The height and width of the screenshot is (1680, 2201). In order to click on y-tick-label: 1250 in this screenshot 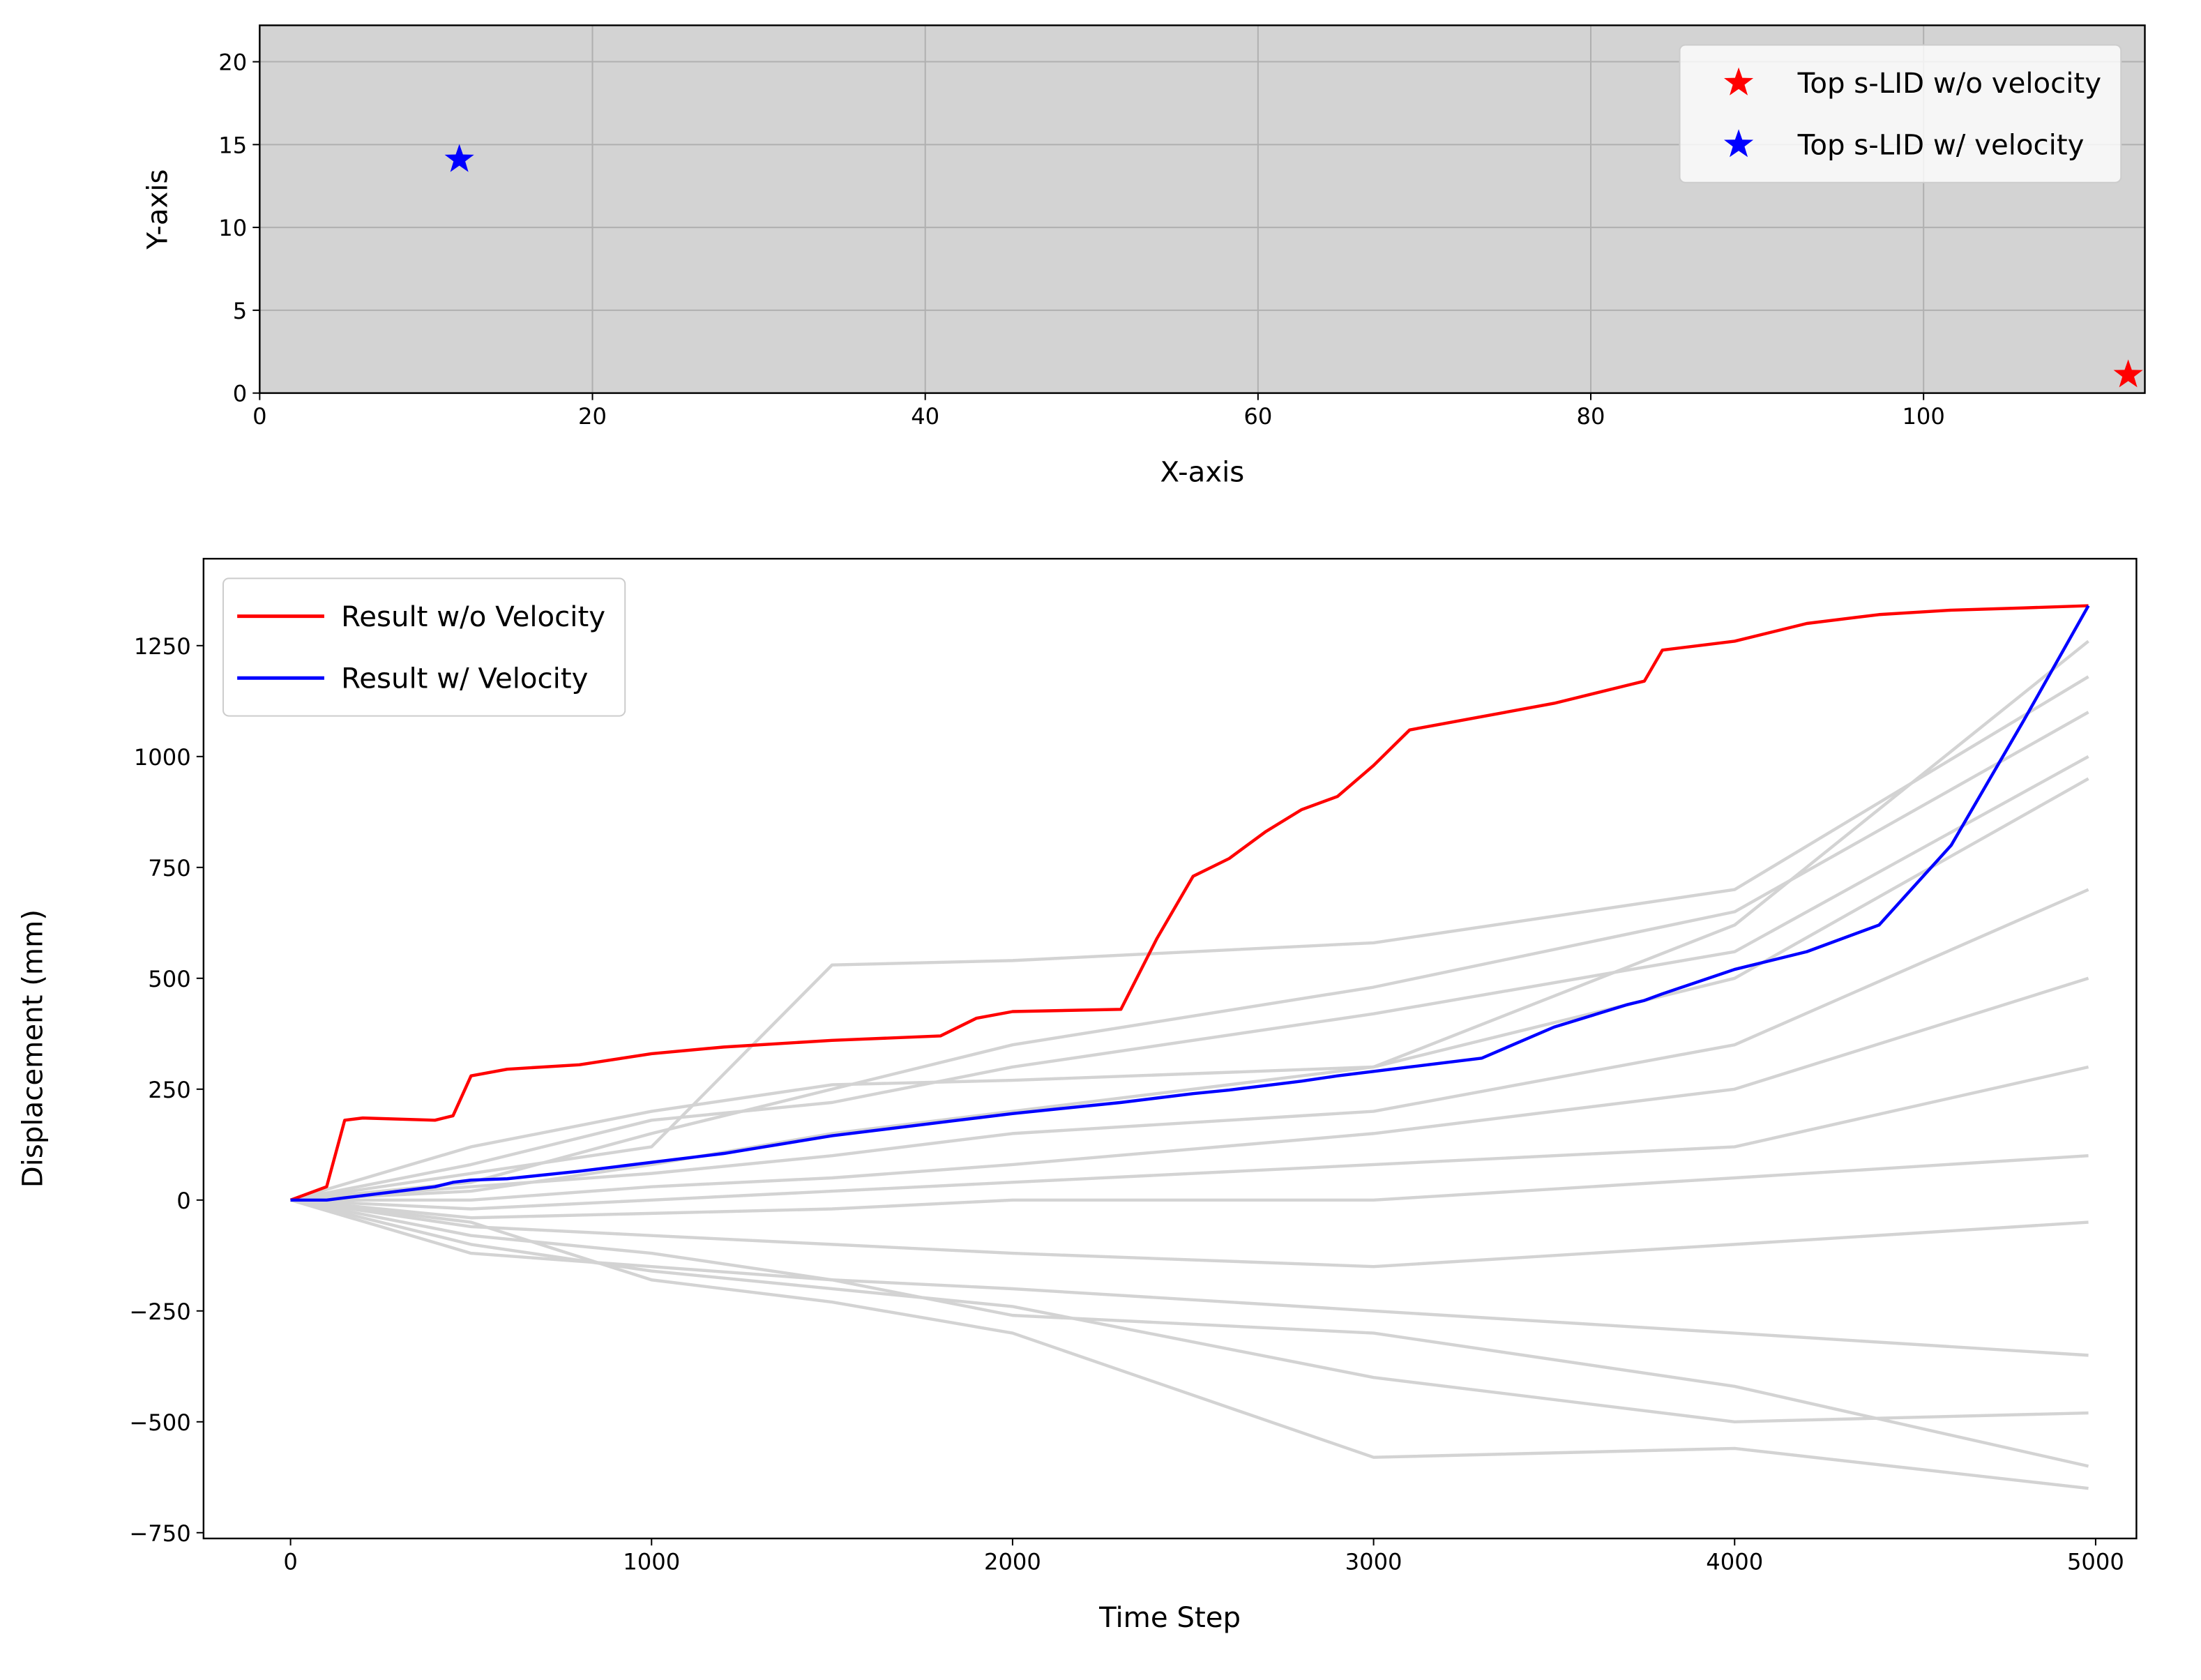, I will do `click(162, 646)`.